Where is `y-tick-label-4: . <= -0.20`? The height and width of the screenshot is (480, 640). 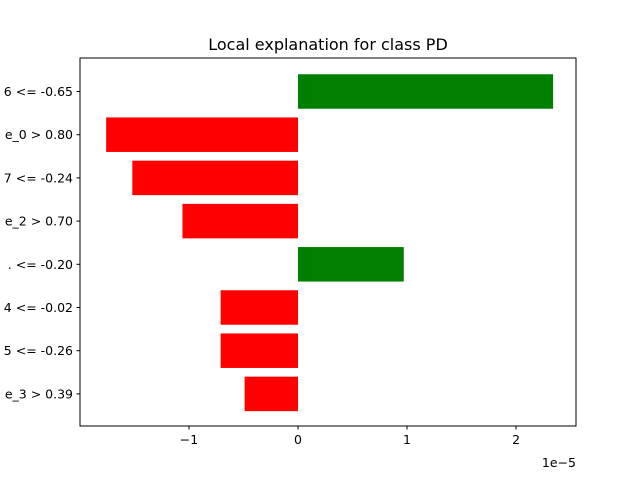 y-tick-label-4: . <= -0.20 is located at coordinates (40, 264).